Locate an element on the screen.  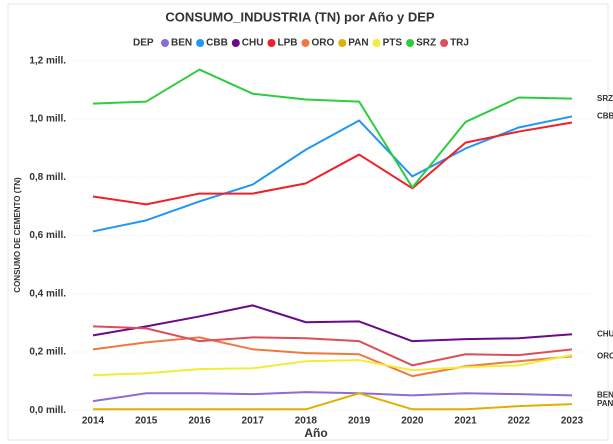
x-tick-label: 2018 is located at coordinates (306, 421).